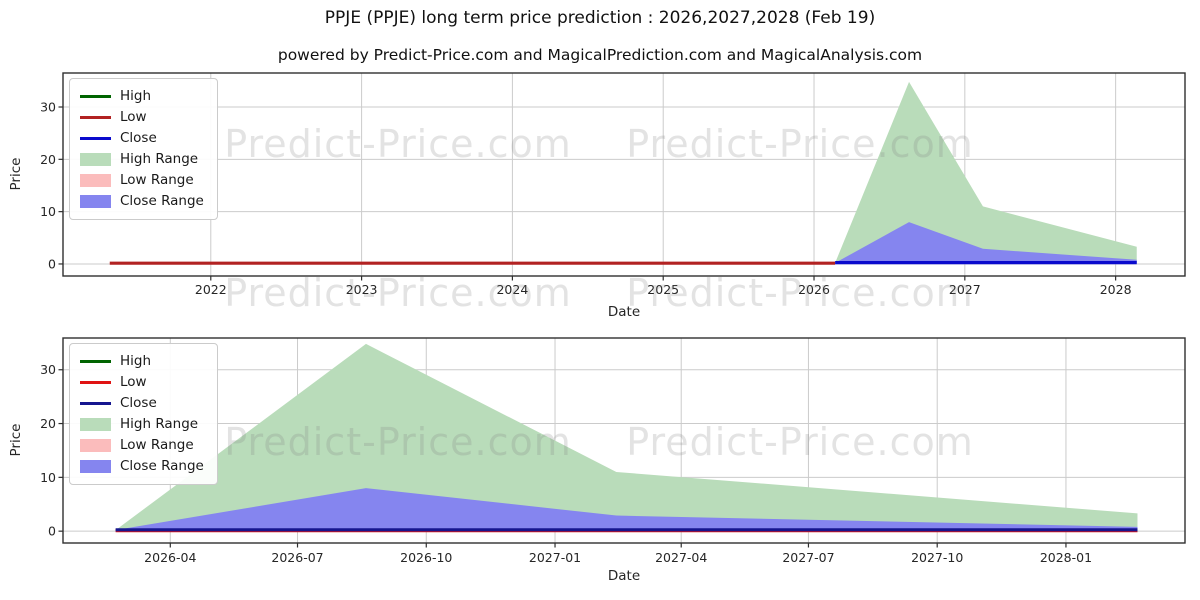 The width and height of the screenshot is (1200, 600). I want to click on x-tick-label: 2025, so click(663, 289).